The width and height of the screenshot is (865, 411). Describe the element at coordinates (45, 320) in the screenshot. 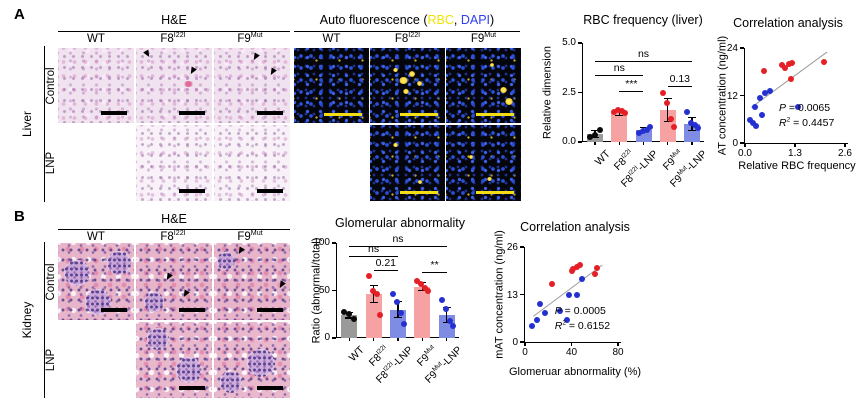

I see `kidney-bracket-line` at that location.